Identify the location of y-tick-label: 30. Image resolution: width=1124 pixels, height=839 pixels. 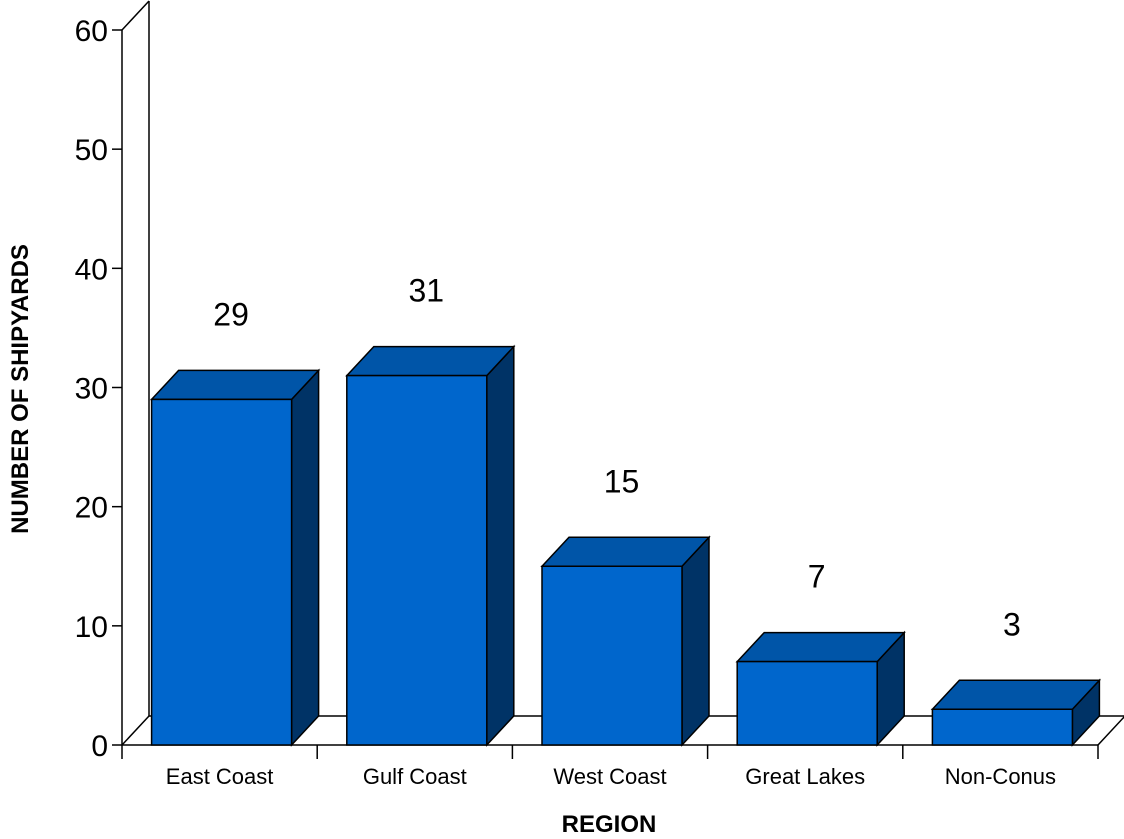
(91, 389).